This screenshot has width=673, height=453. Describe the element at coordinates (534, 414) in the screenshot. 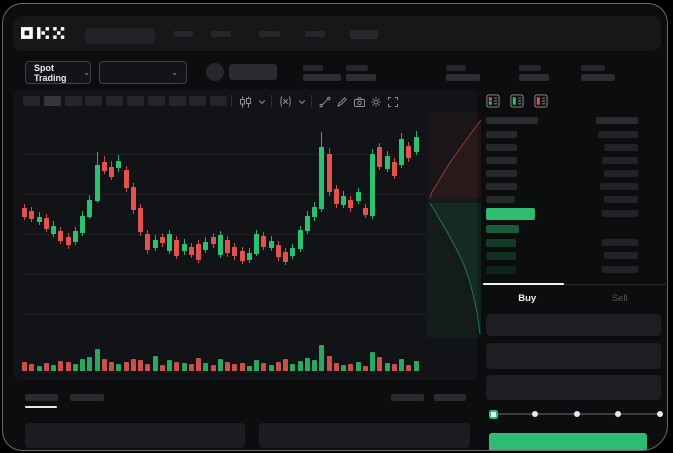

I see `slider-stop-25pct` at that location.